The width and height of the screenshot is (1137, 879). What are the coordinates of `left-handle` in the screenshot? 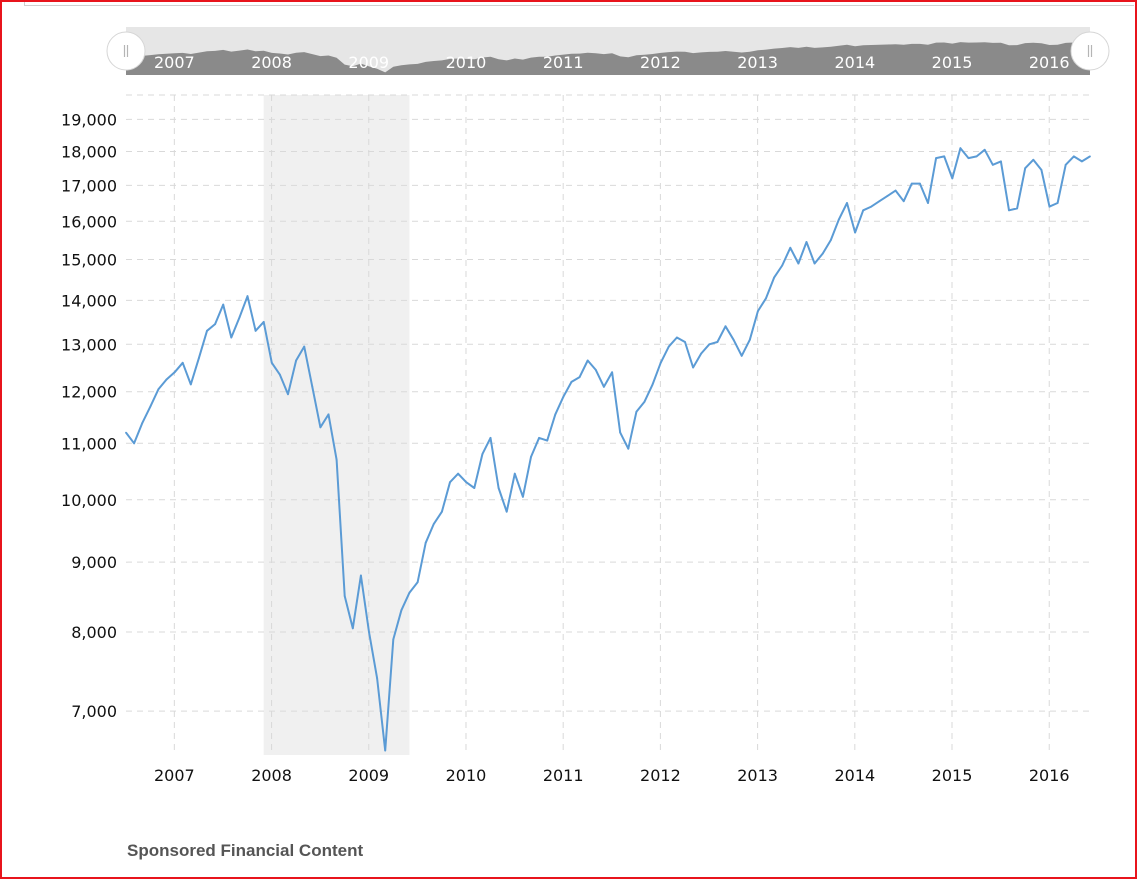 It's located at (126, 51).